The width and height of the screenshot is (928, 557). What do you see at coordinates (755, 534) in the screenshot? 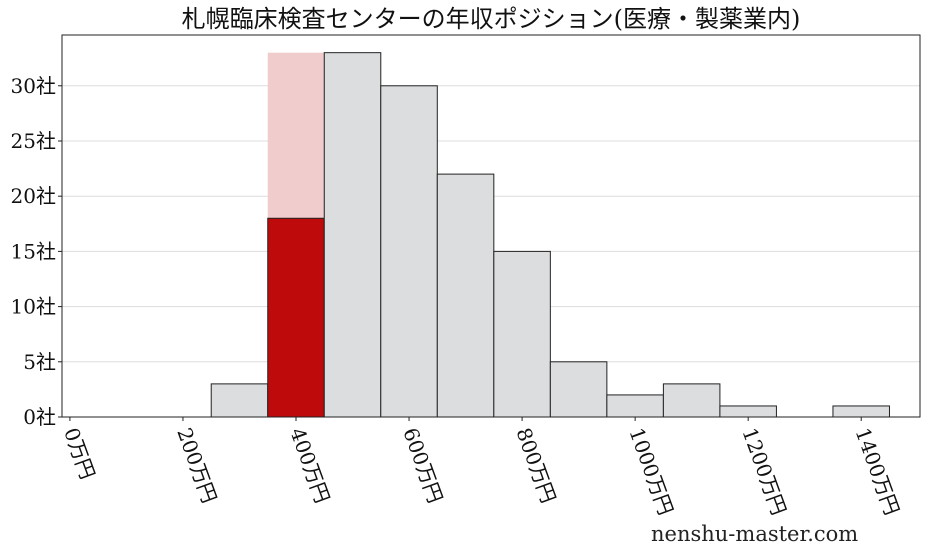
I see `watermark: nenshu-master.com` at bounding box center [755, 534].